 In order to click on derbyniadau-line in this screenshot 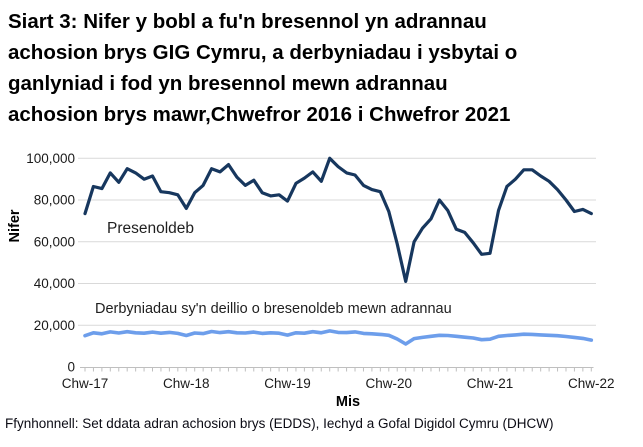, I will do `click(338, 337)`.